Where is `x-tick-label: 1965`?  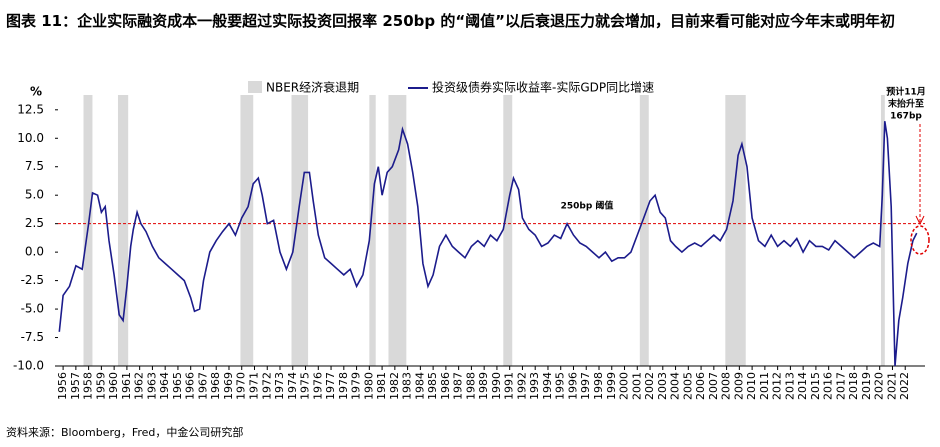 x-tick-label: 1965 is located at coordinates (177, 386).